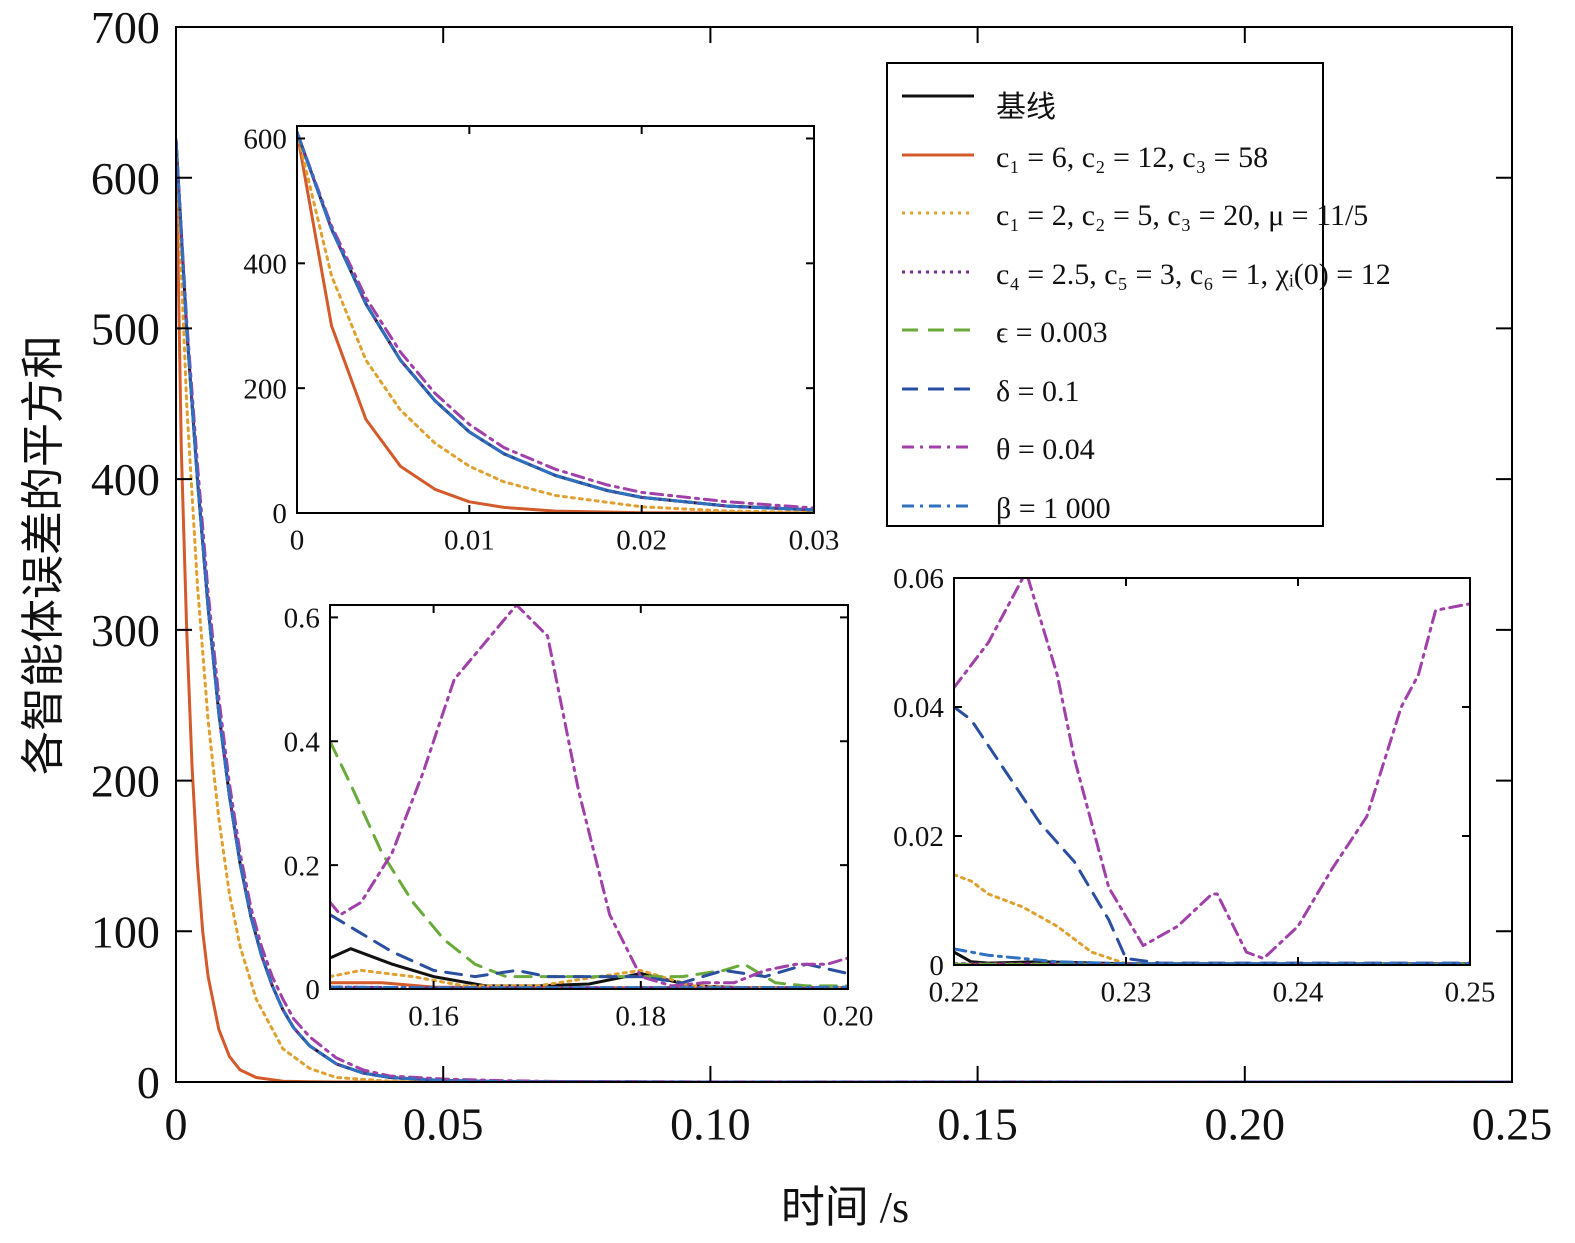  Describe the element at coordinates (125, 630) in the screenshot. I see `main-y-tick-label: 300` at that location.